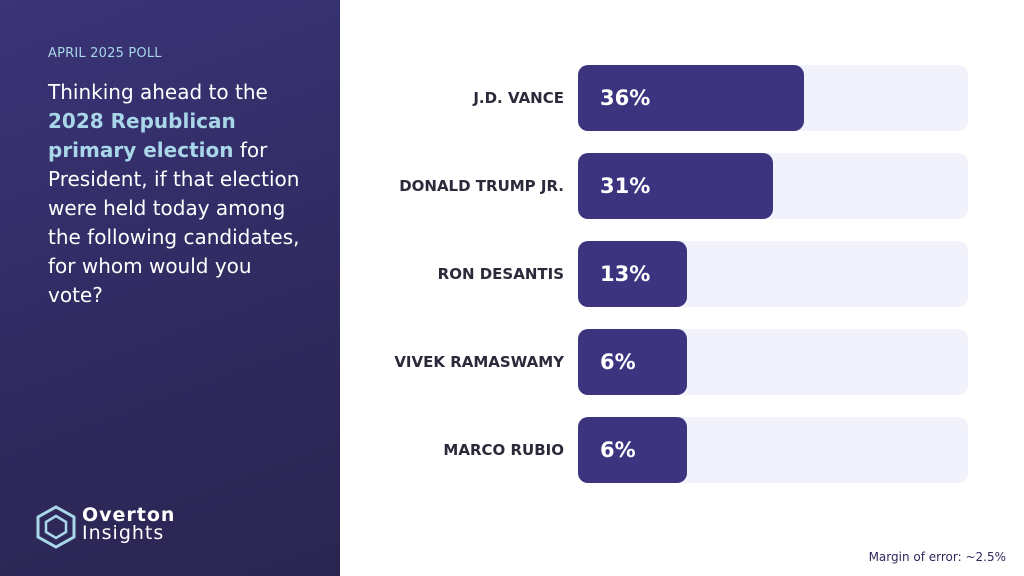 This screenshot has height=576, width=1024. Describe the element at coordinates (500, 274) in the screenshot. I see `category-label: RON DESANTIS` at that location.